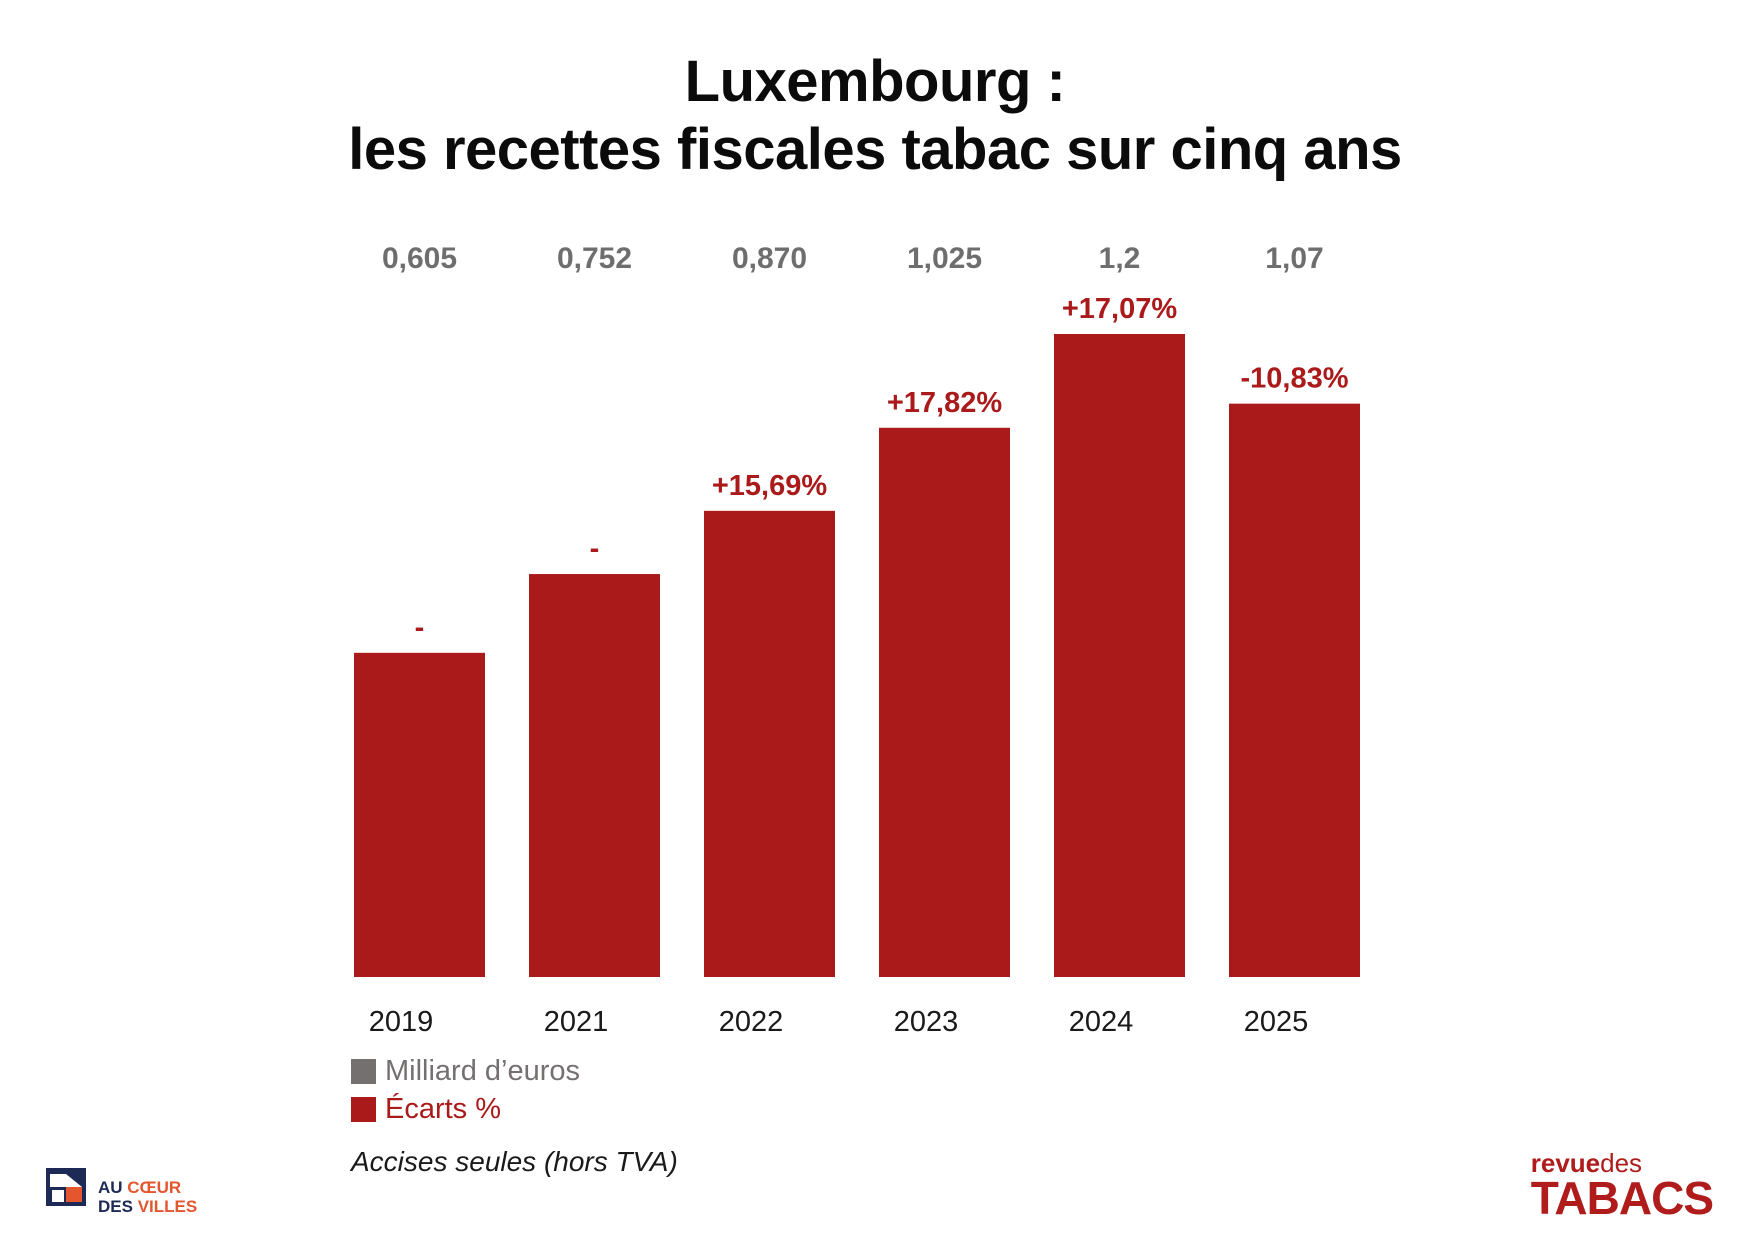  I want to click on bar-2019, so click(419, 814).